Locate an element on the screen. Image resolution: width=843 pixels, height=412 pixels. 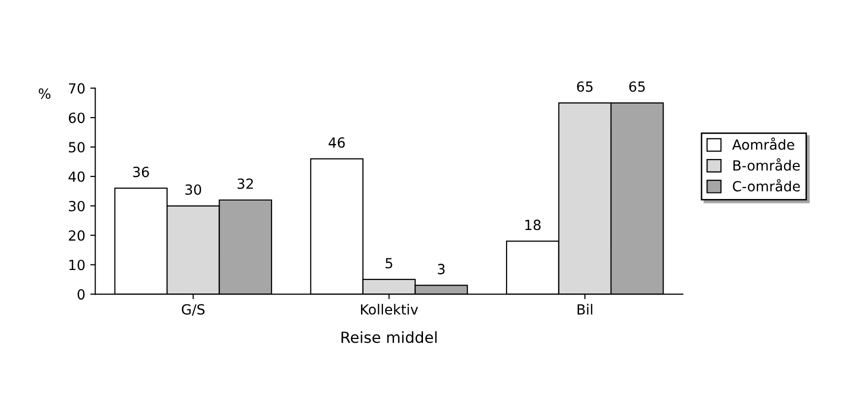
y-tick-label: 70 is located at coordinates (77, 88).